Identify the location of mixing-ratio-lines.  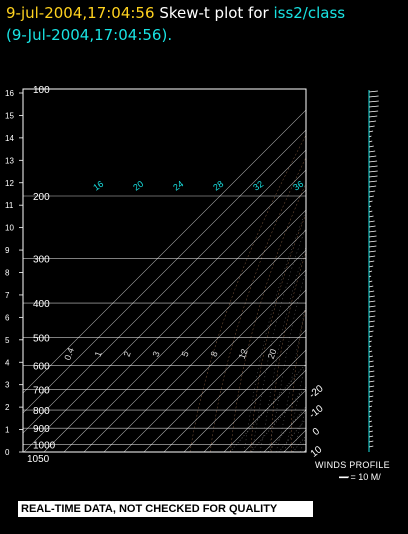
(318, 377).